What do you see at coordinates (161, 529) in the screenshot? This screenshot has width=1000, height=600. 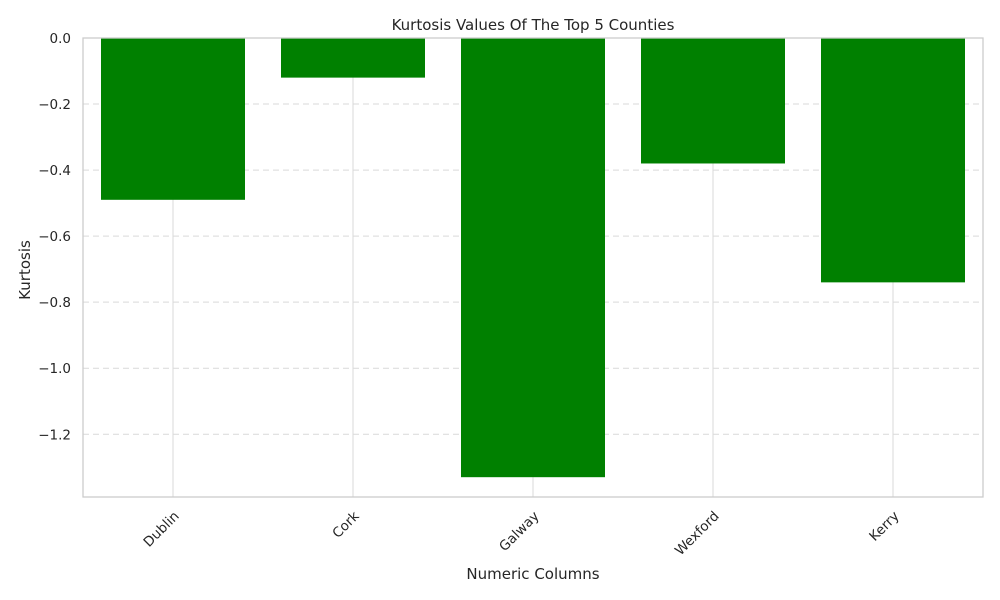 I see `x-tick-label-dublin: Dublin` at bounding box center [161, 529].